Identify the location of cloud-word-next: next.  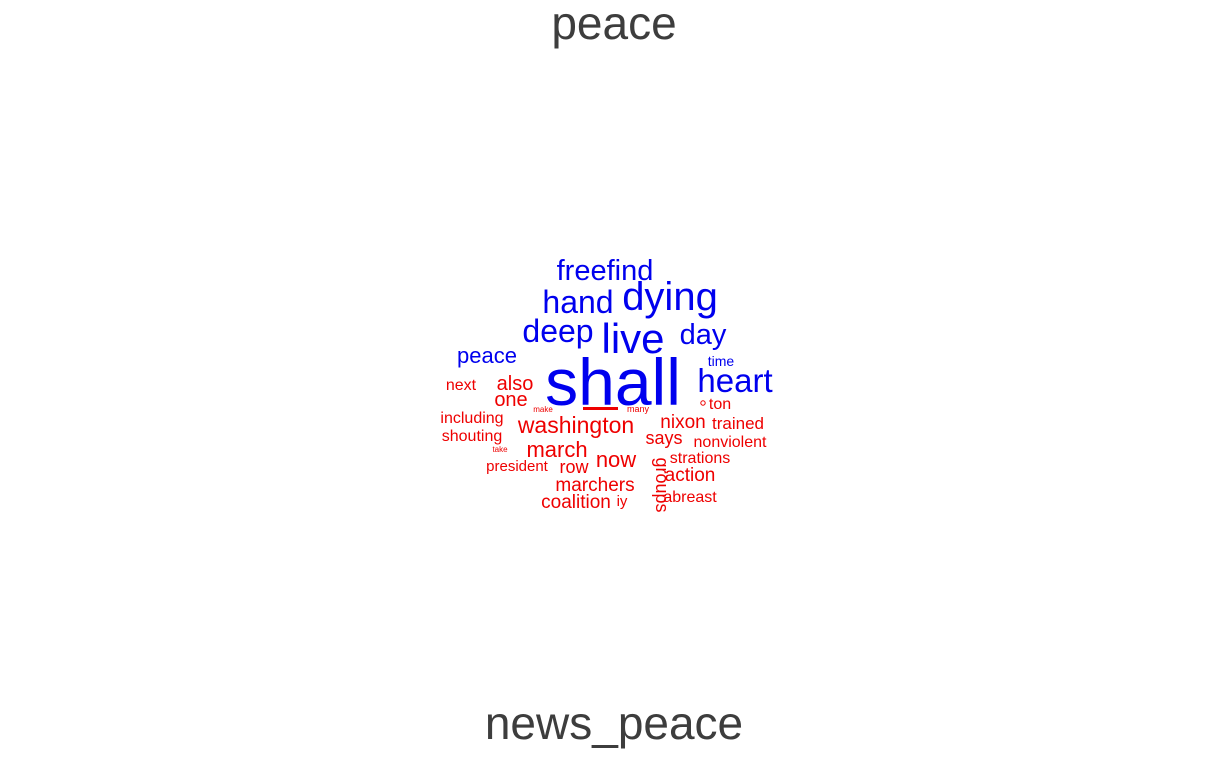
(461, 385).